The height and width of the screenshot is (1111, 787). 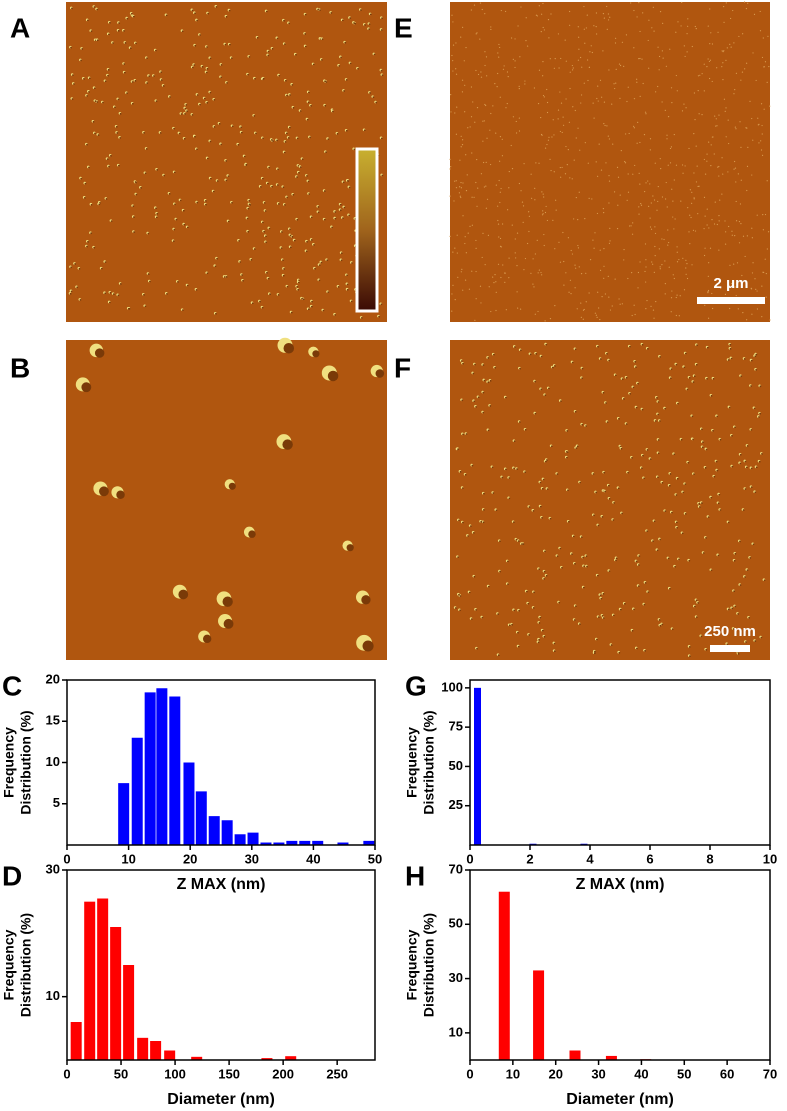 I want to click on y-tick-label: 25, so click(x=456, y=804).